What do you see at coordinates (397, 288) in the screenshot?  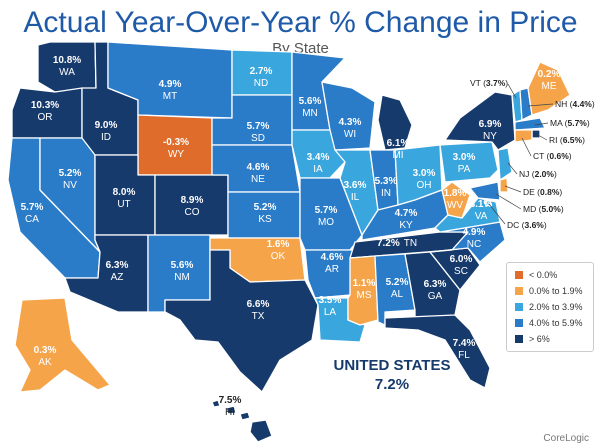 I see `label-AL: 5.2% AL` at bounding box center [397, 288].